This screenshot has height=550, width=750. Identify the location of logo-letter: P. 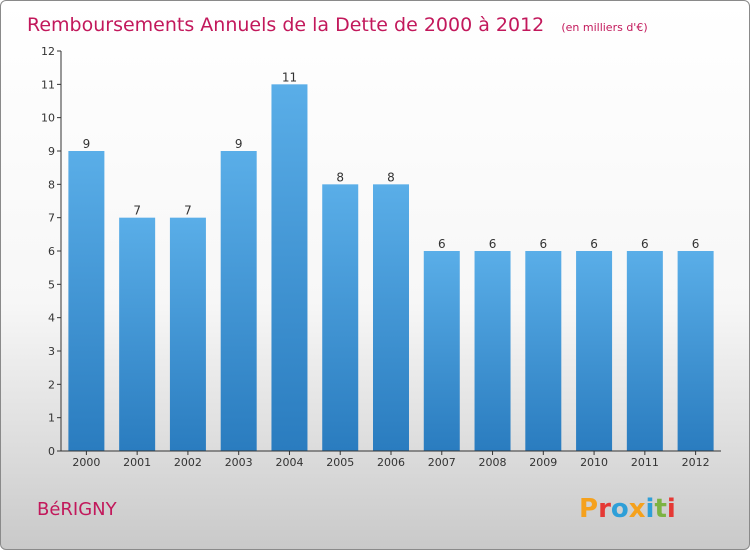
(588, 509).